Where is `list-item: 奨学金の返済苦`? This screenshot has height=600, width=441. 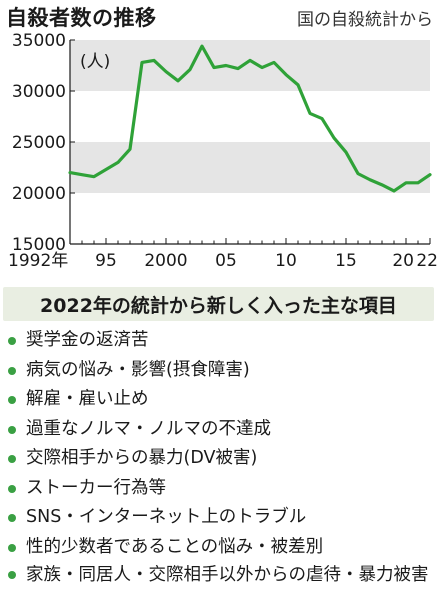 list-item: 奨学金の返済苦 is located at coordinates (221, 341).